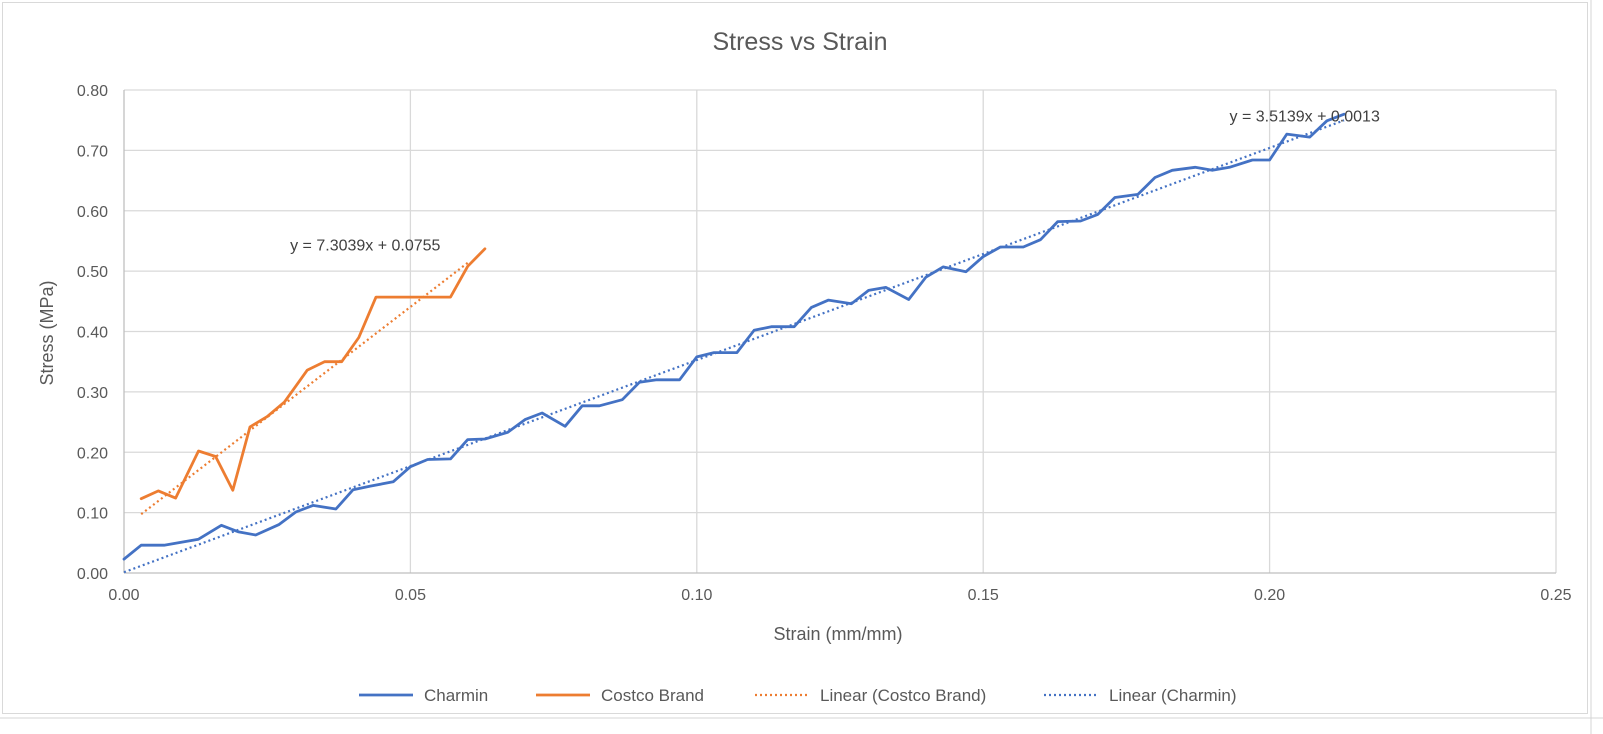  What do you see at coordinates (903, 695) in the screenshot?
I see `legend-label: Linear (Costco Brand)` at bounding box center [903, 695].